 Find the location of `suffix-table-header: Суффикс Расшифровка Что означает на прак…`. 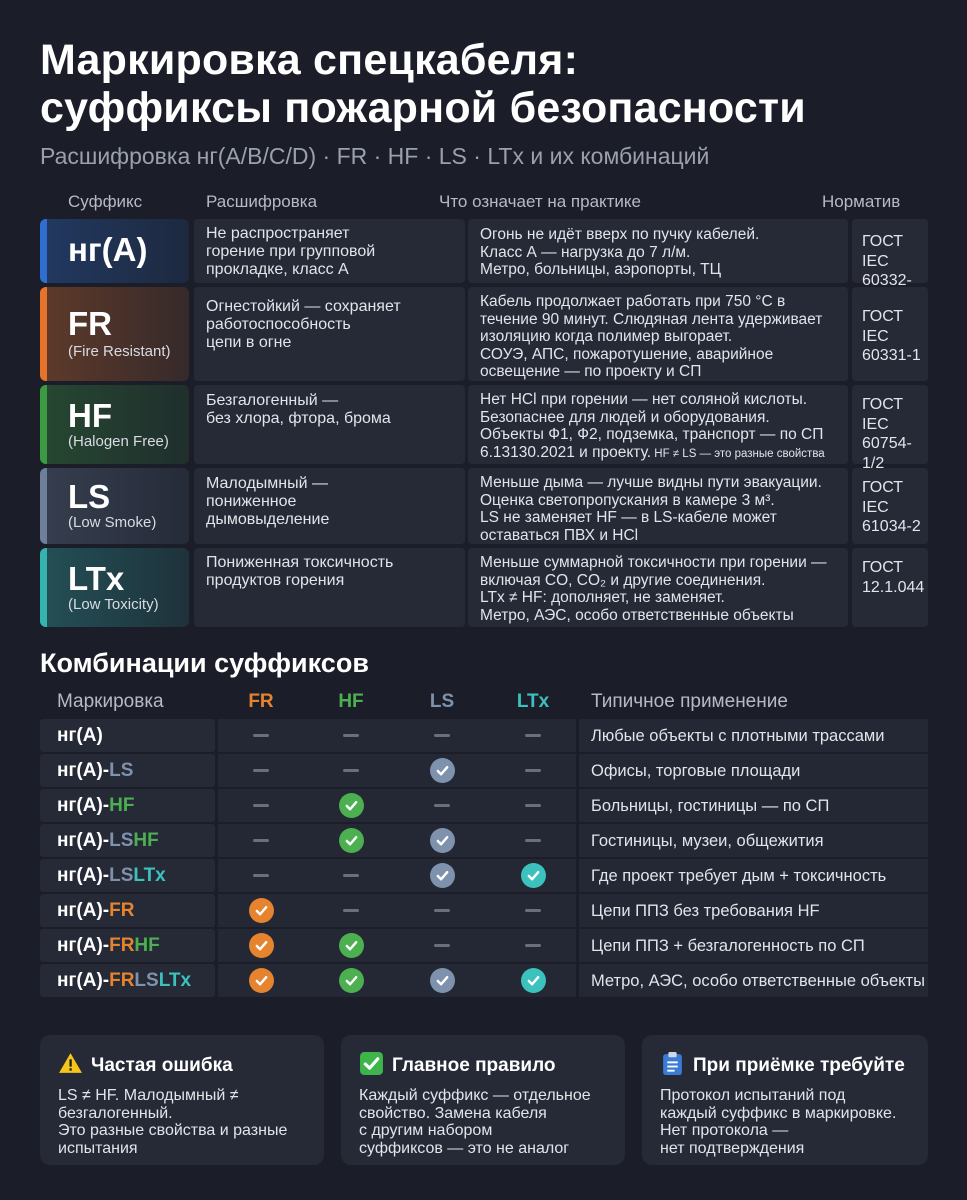

suffix-table-header: Суффикс Расшифровка Что означает на прак… is located at coordinates (485, 202).